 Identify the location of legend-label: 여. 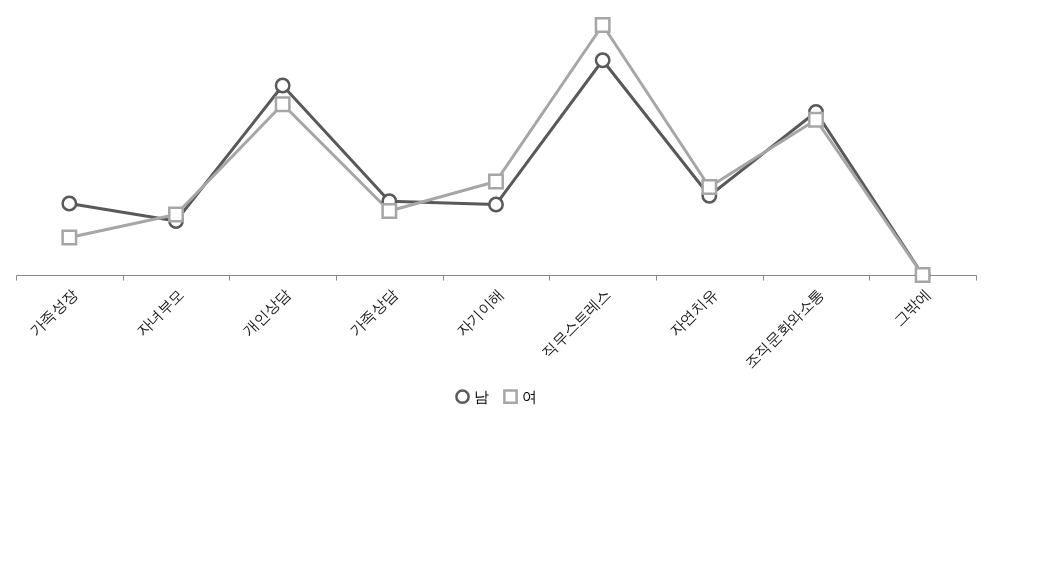
(529, 396).